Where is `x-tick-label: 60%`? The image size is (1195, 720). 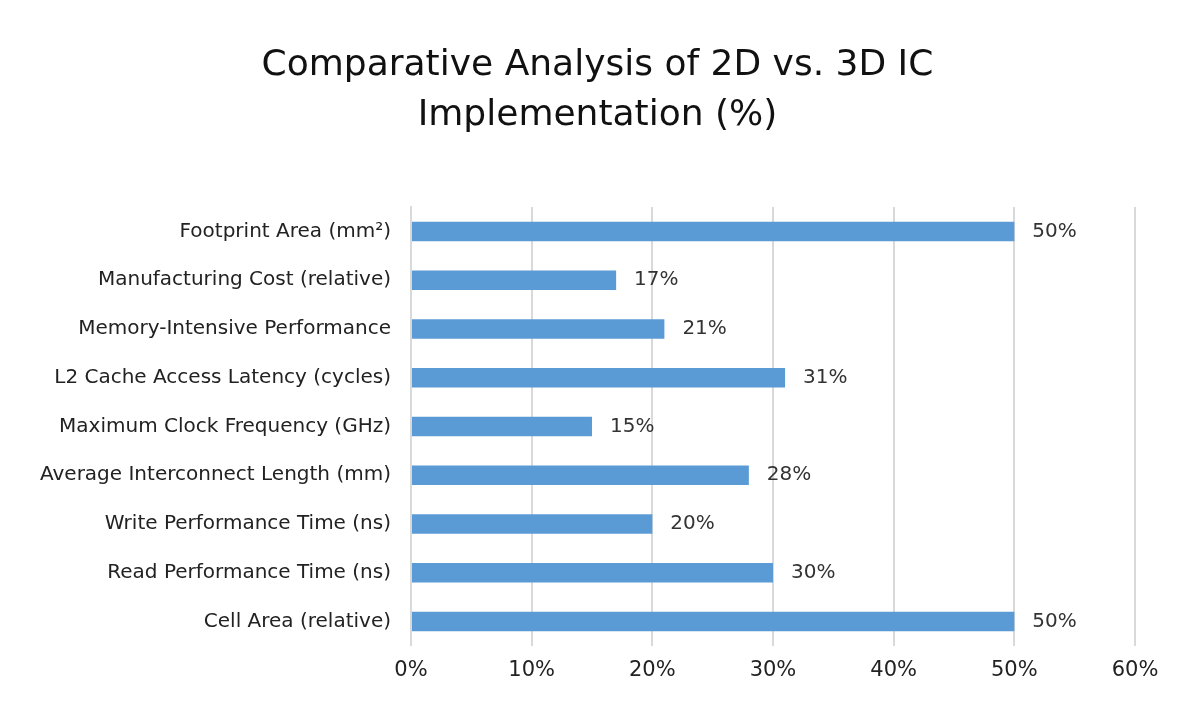
x-tick-label: 60% is located at coordinates (1135, 668).